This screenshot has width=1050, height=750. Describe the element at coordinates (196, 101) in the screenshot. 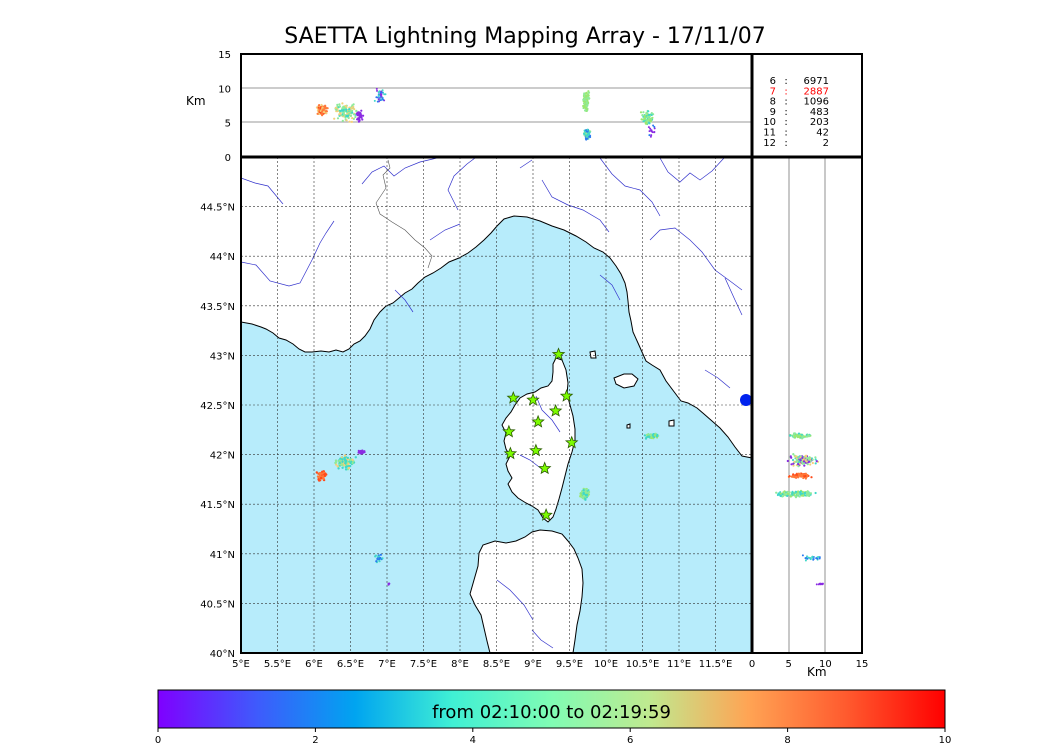

I see `top-alt-axis-label: Km` at that location.